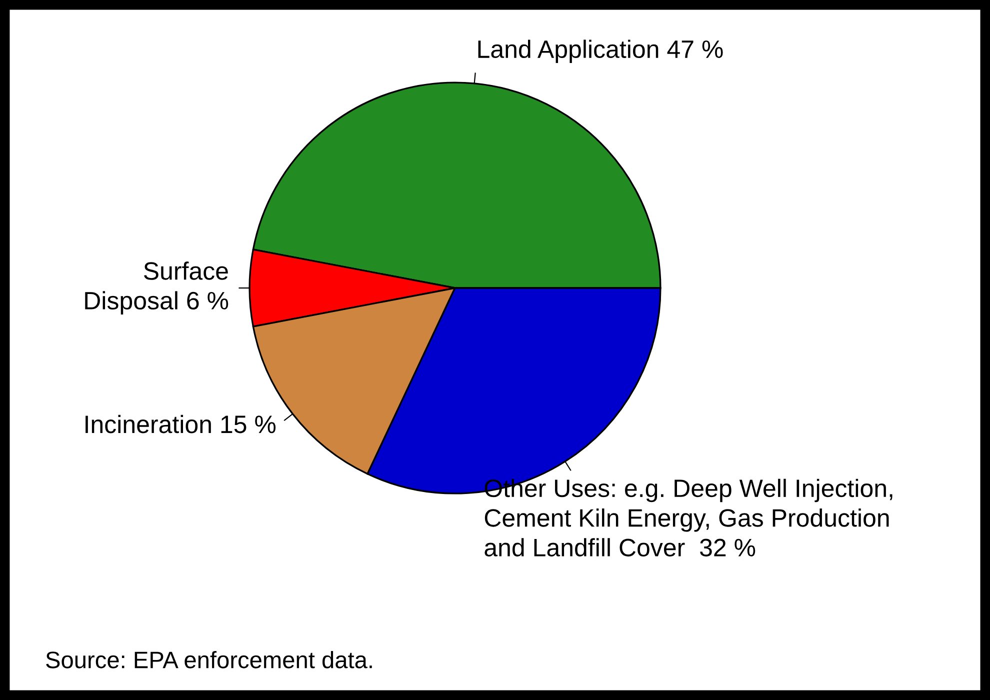 The image size is (990, 700). I want to click on slice-label: Incineration 15 %, so click(181, 424).